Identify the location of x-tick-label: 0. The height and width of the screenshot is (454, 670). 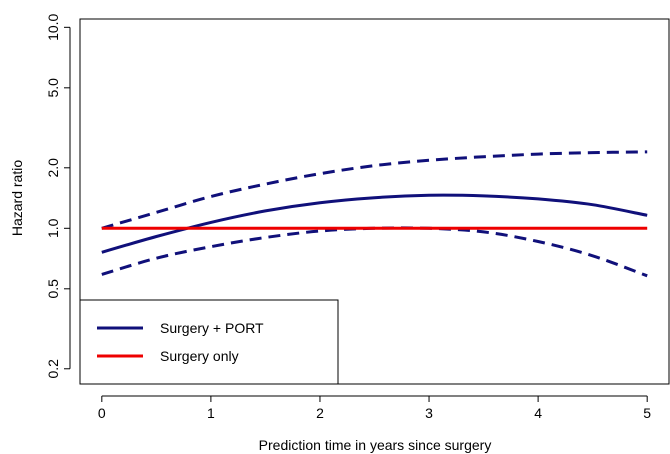
(102, 413).